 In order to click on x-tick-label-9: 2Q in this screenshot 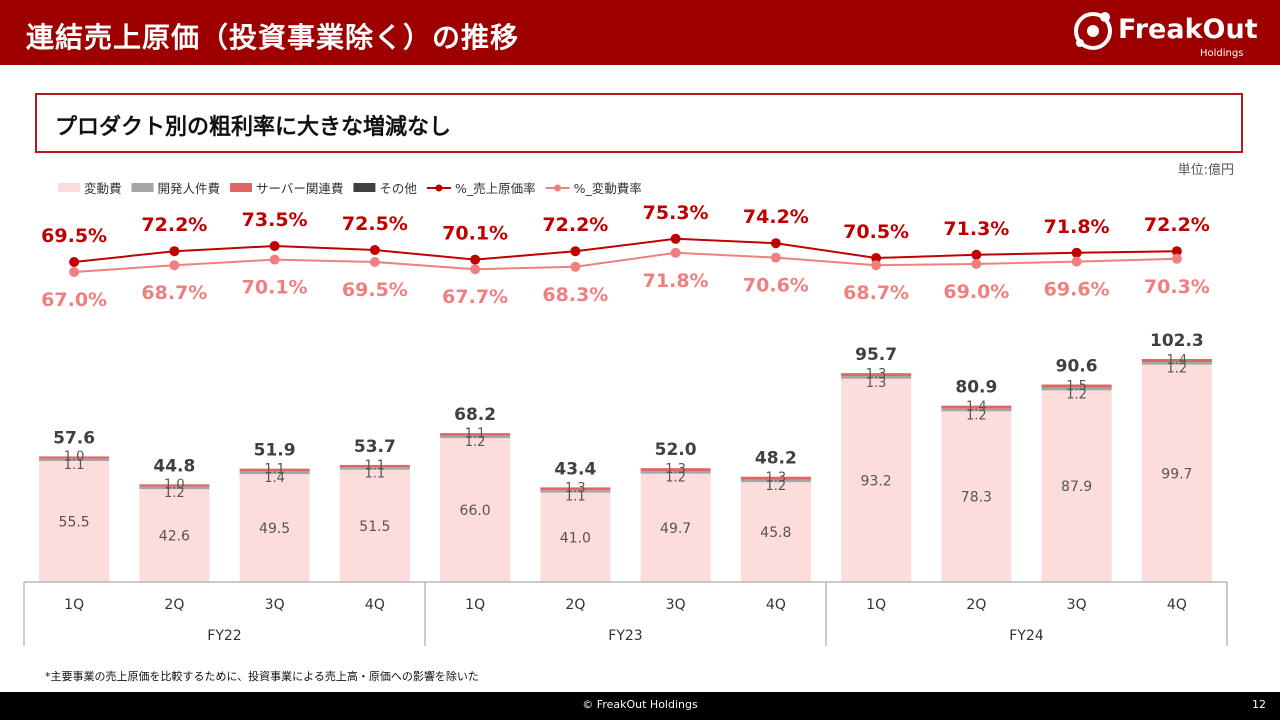, I will do `click(976, 605)`.